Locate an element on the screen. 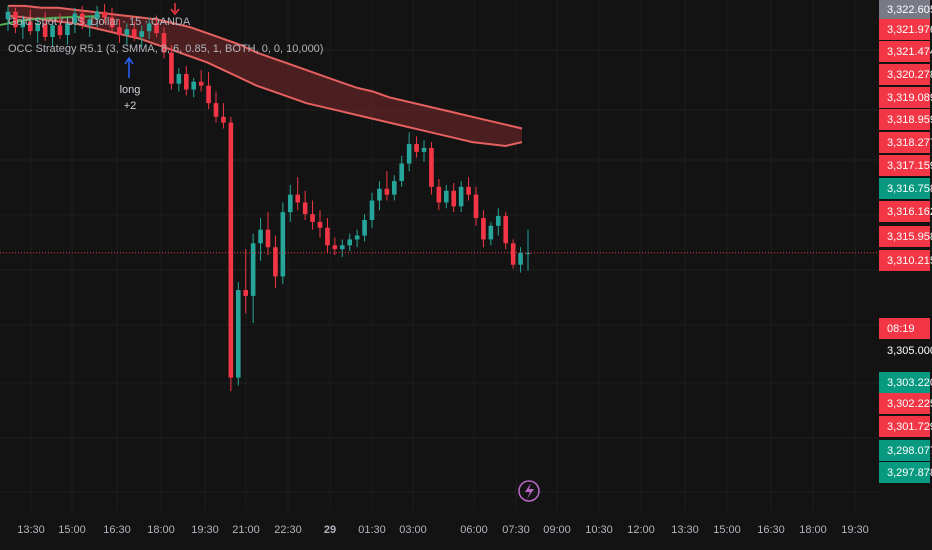 The width and height of the screenshot is (932, 550). price-label: 3,319.089 is located at coordinates (905, 97).